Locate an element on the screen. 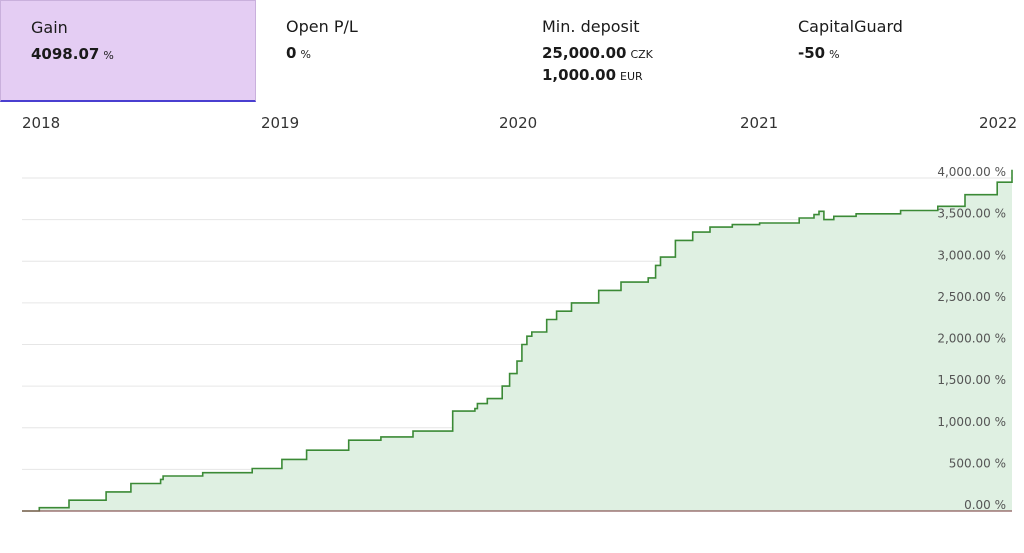 The height and width of the screenshot is (553, 1024). year-label: 2022 is located at coordinates (998, 123).